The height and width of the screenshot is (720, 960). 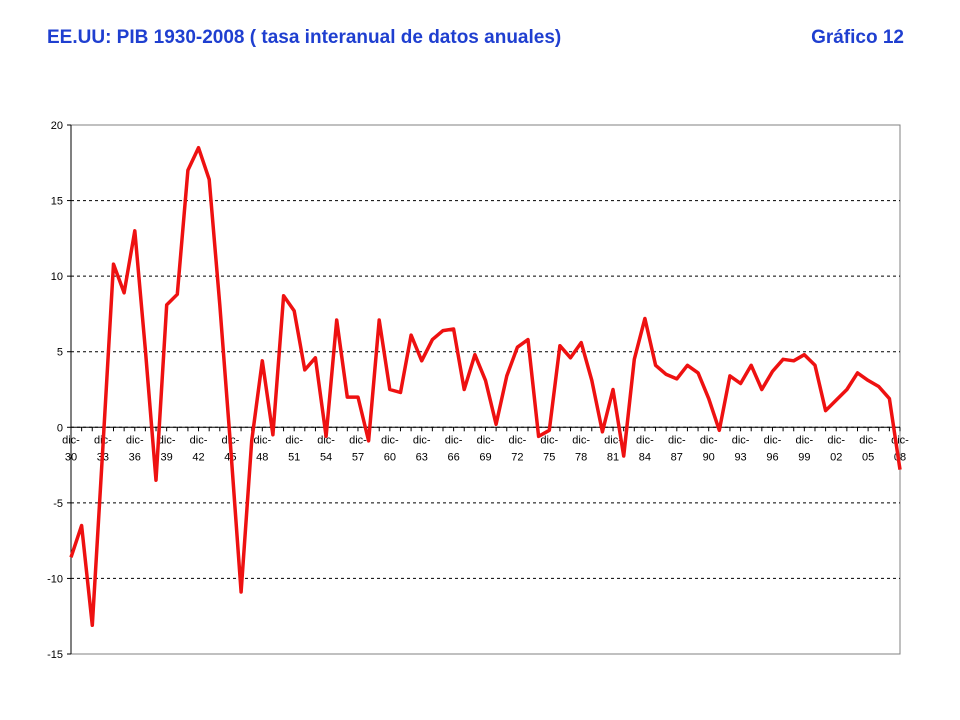 I want to click on y-tick-label: 15, so click(x=57, y=202).